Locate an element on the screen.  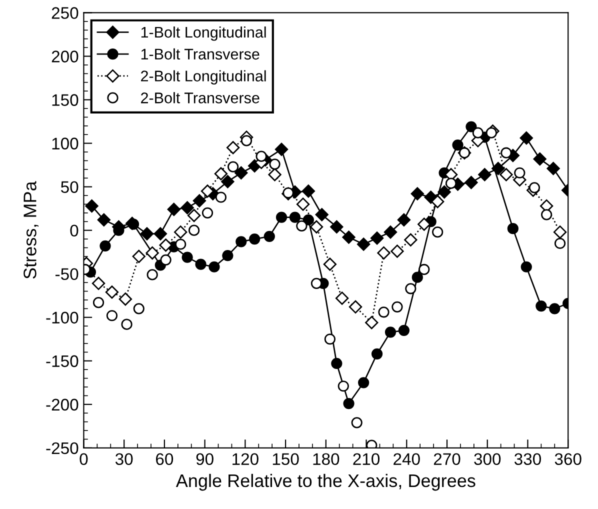
x-tick-label: 150 is located at coordinates (285, 459).